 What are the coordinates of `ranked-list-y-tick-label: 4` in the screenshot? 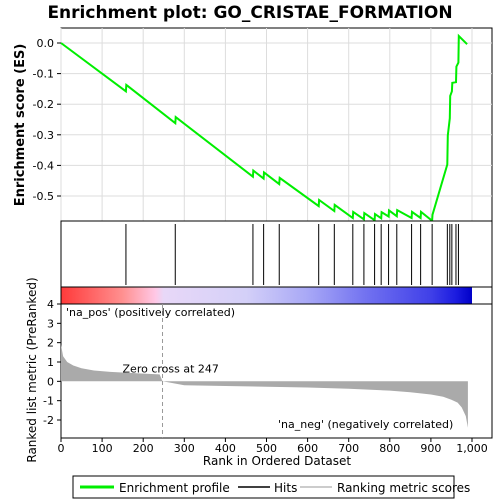 It's located at (50, 304).